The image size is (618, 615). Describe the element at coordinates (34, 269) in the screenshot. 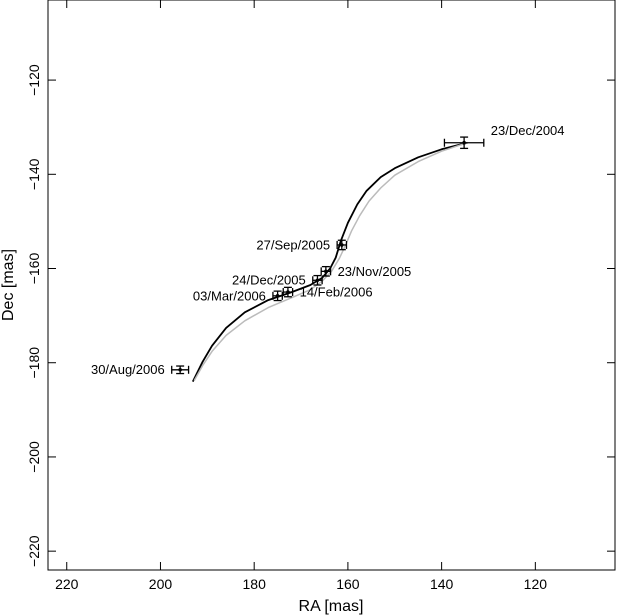

I see `y-tick-label: −160` at that location.